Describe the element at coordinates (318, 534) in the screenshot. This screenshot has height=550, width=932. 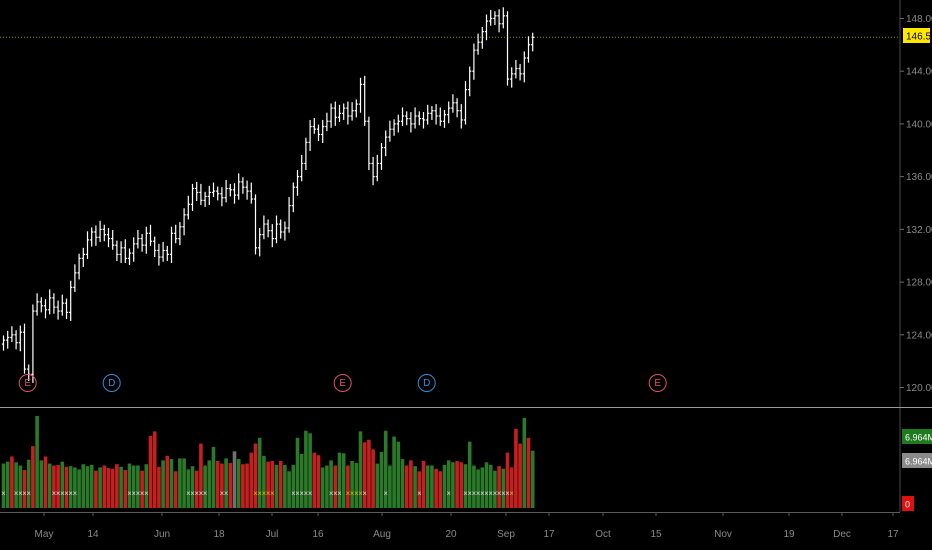
I see `x-tick-label: 16` at that location.